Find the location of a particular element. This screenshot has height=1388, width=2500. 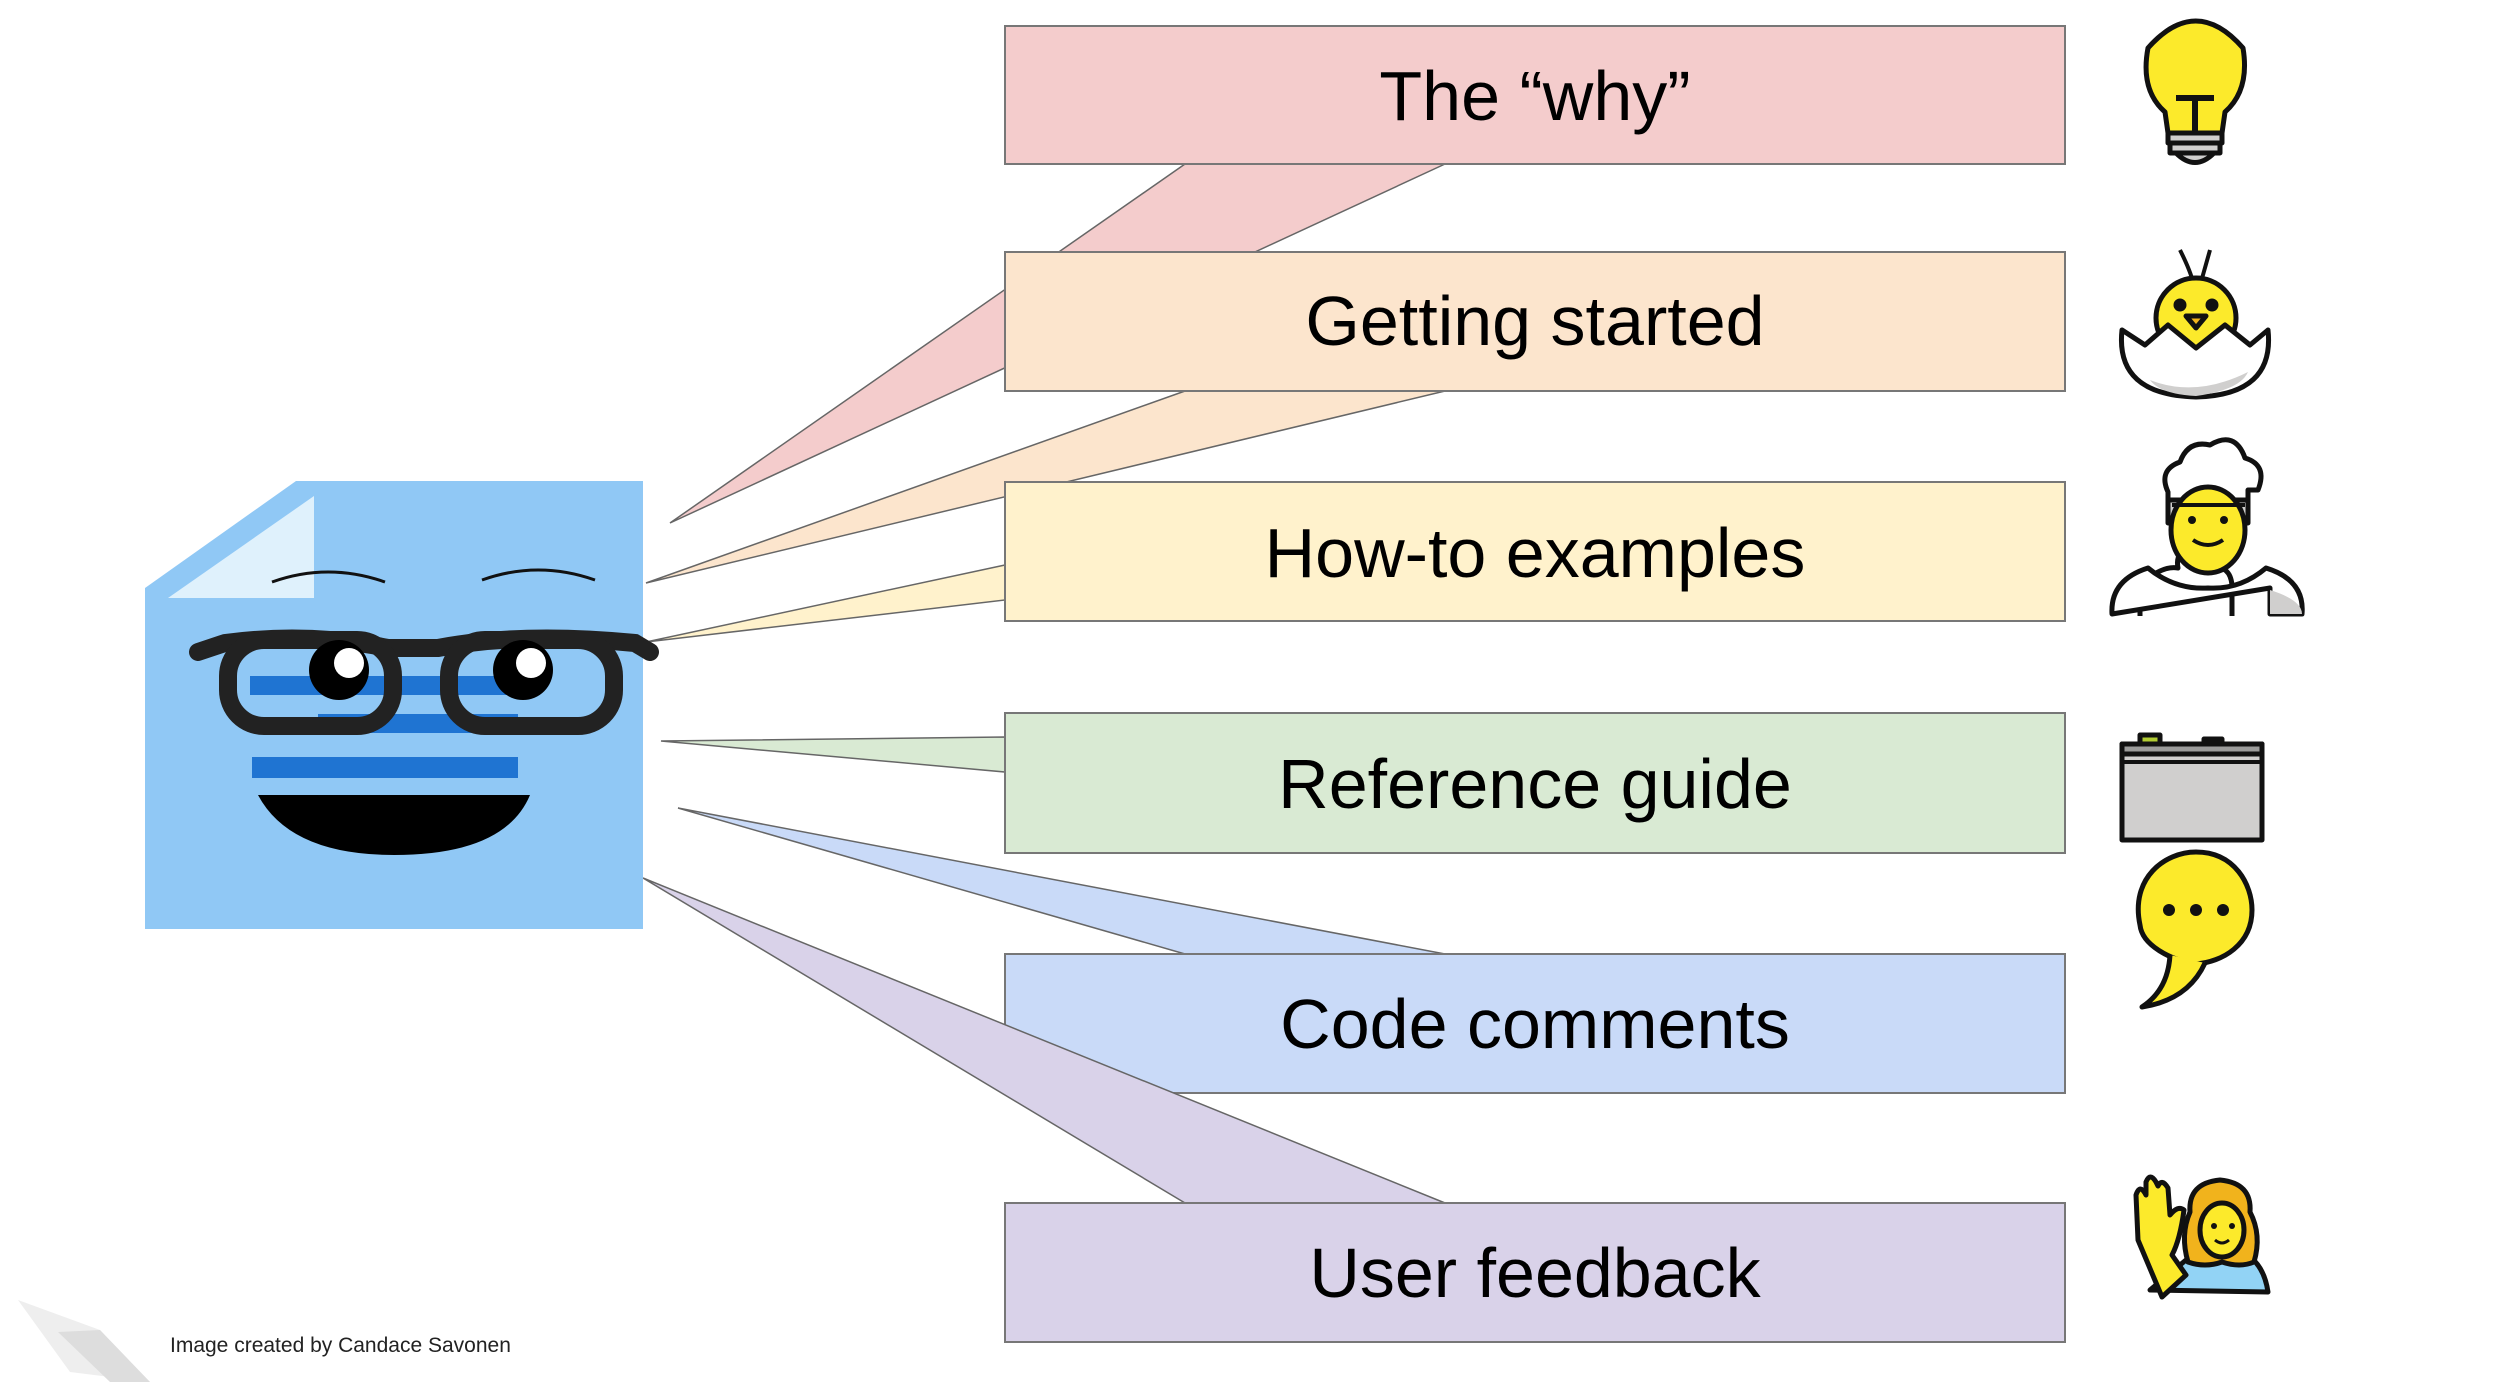

text-stripe is located at coordinates (385, 767).